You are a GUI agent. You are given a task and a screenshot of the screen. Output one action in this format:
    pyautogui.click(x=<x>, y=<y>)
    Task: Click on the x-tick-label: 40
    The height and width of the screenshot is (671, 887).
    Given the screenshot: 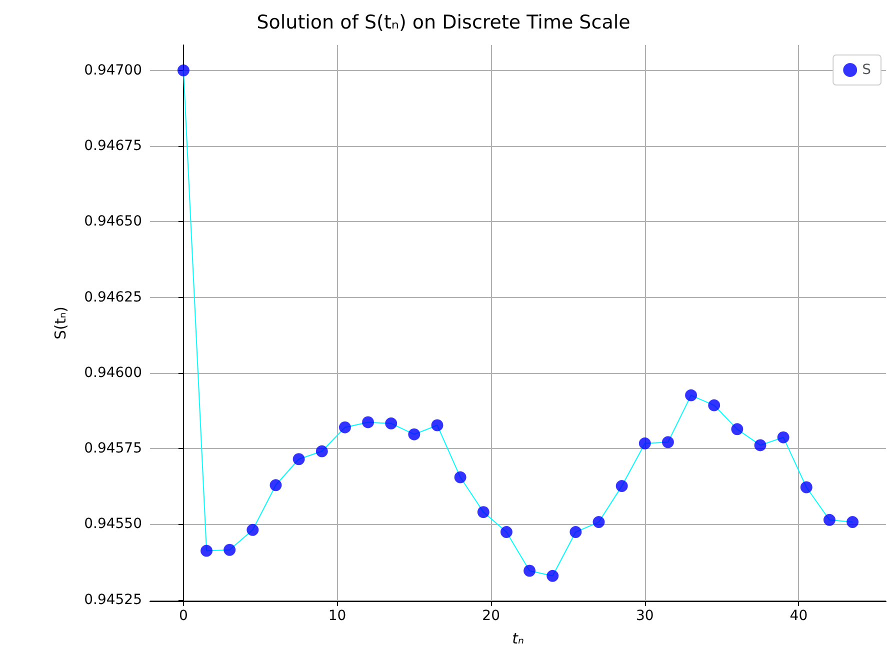 What is the action you would take?
    pyautogui.click(x=799, y=616)
    